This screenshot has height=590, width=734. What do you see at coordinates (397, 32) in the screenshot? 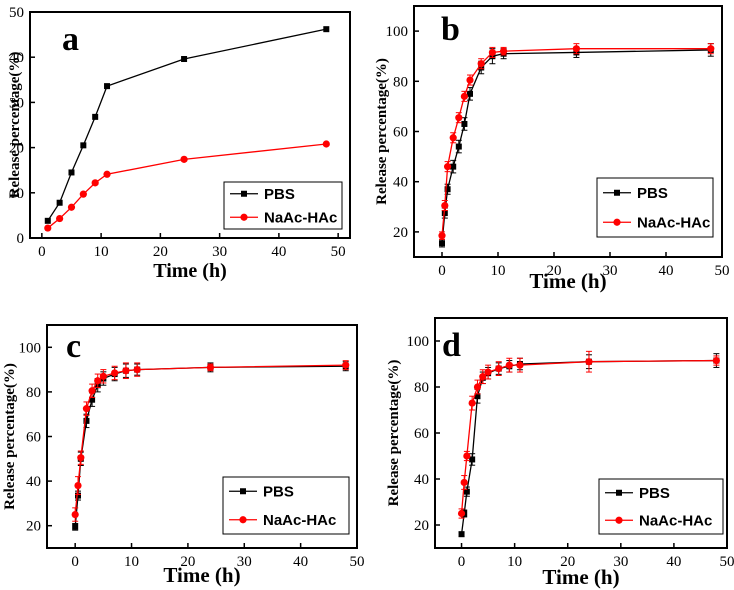
I see `y-tick-label: 100` at bounding box center [397, 32].